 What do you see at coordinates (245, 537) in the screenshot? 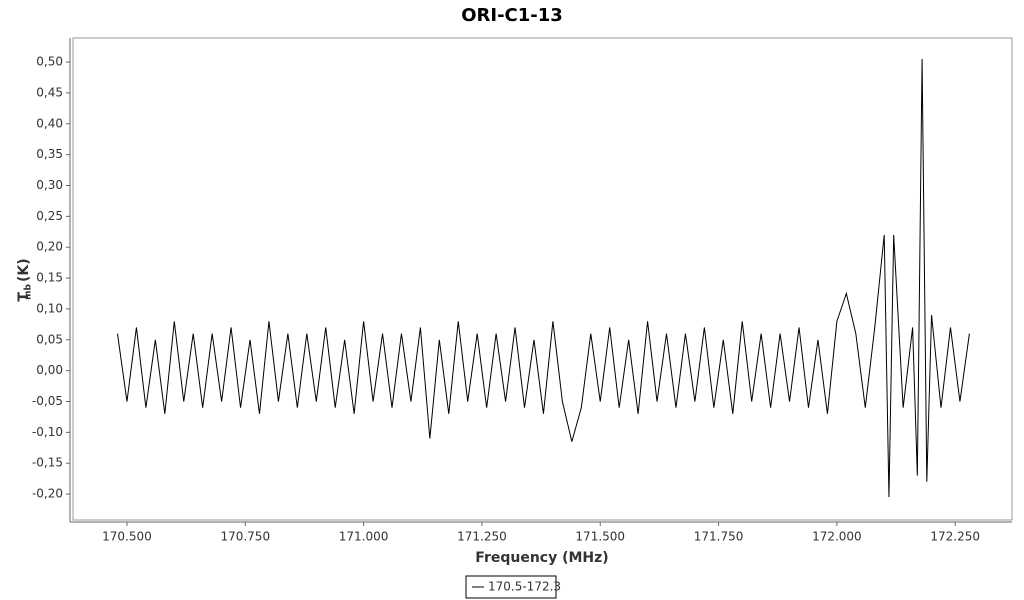
I see `x-tick-label: 170.750` at bounding box center [245, 537].